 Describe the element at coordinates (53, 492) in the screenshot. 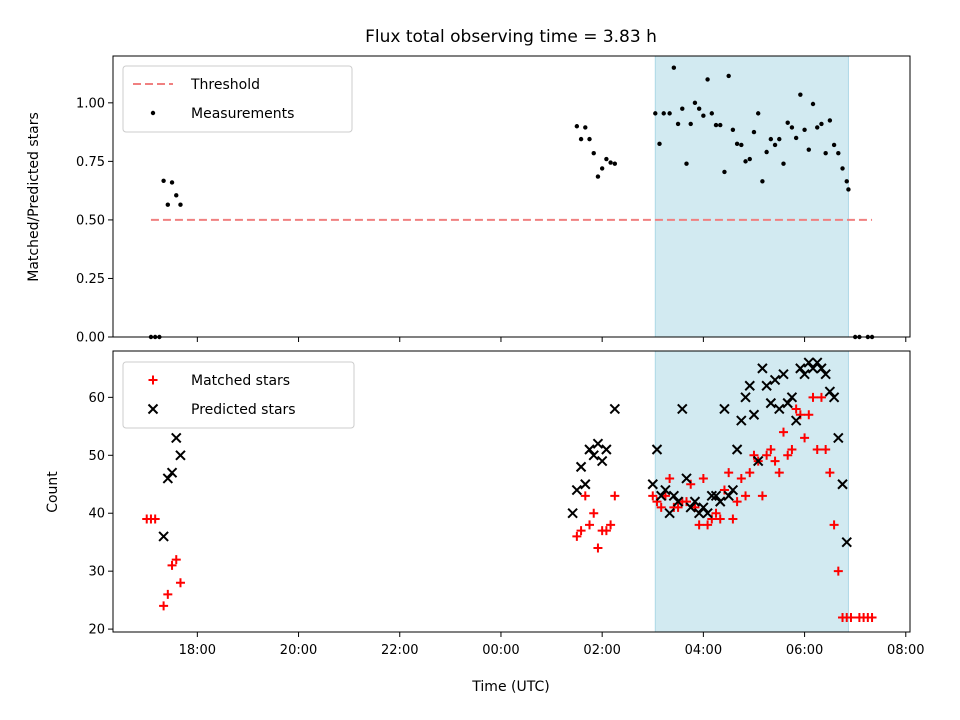

I see `bottom-y-axis-label: Count` at that location.